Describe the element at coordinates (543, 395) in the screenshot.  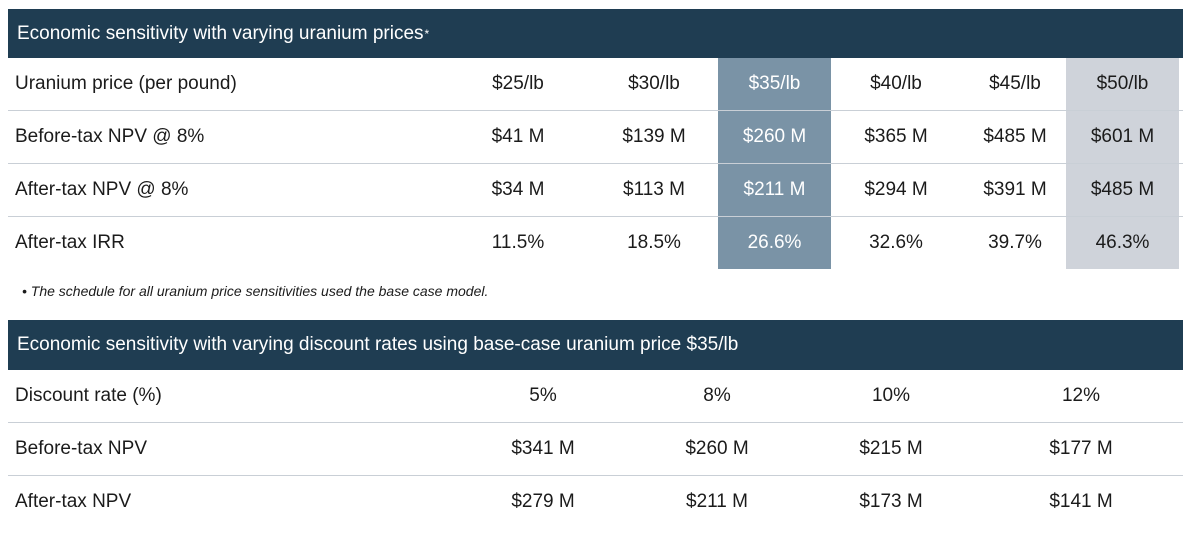
I see `table-cell: 5%` at that location.